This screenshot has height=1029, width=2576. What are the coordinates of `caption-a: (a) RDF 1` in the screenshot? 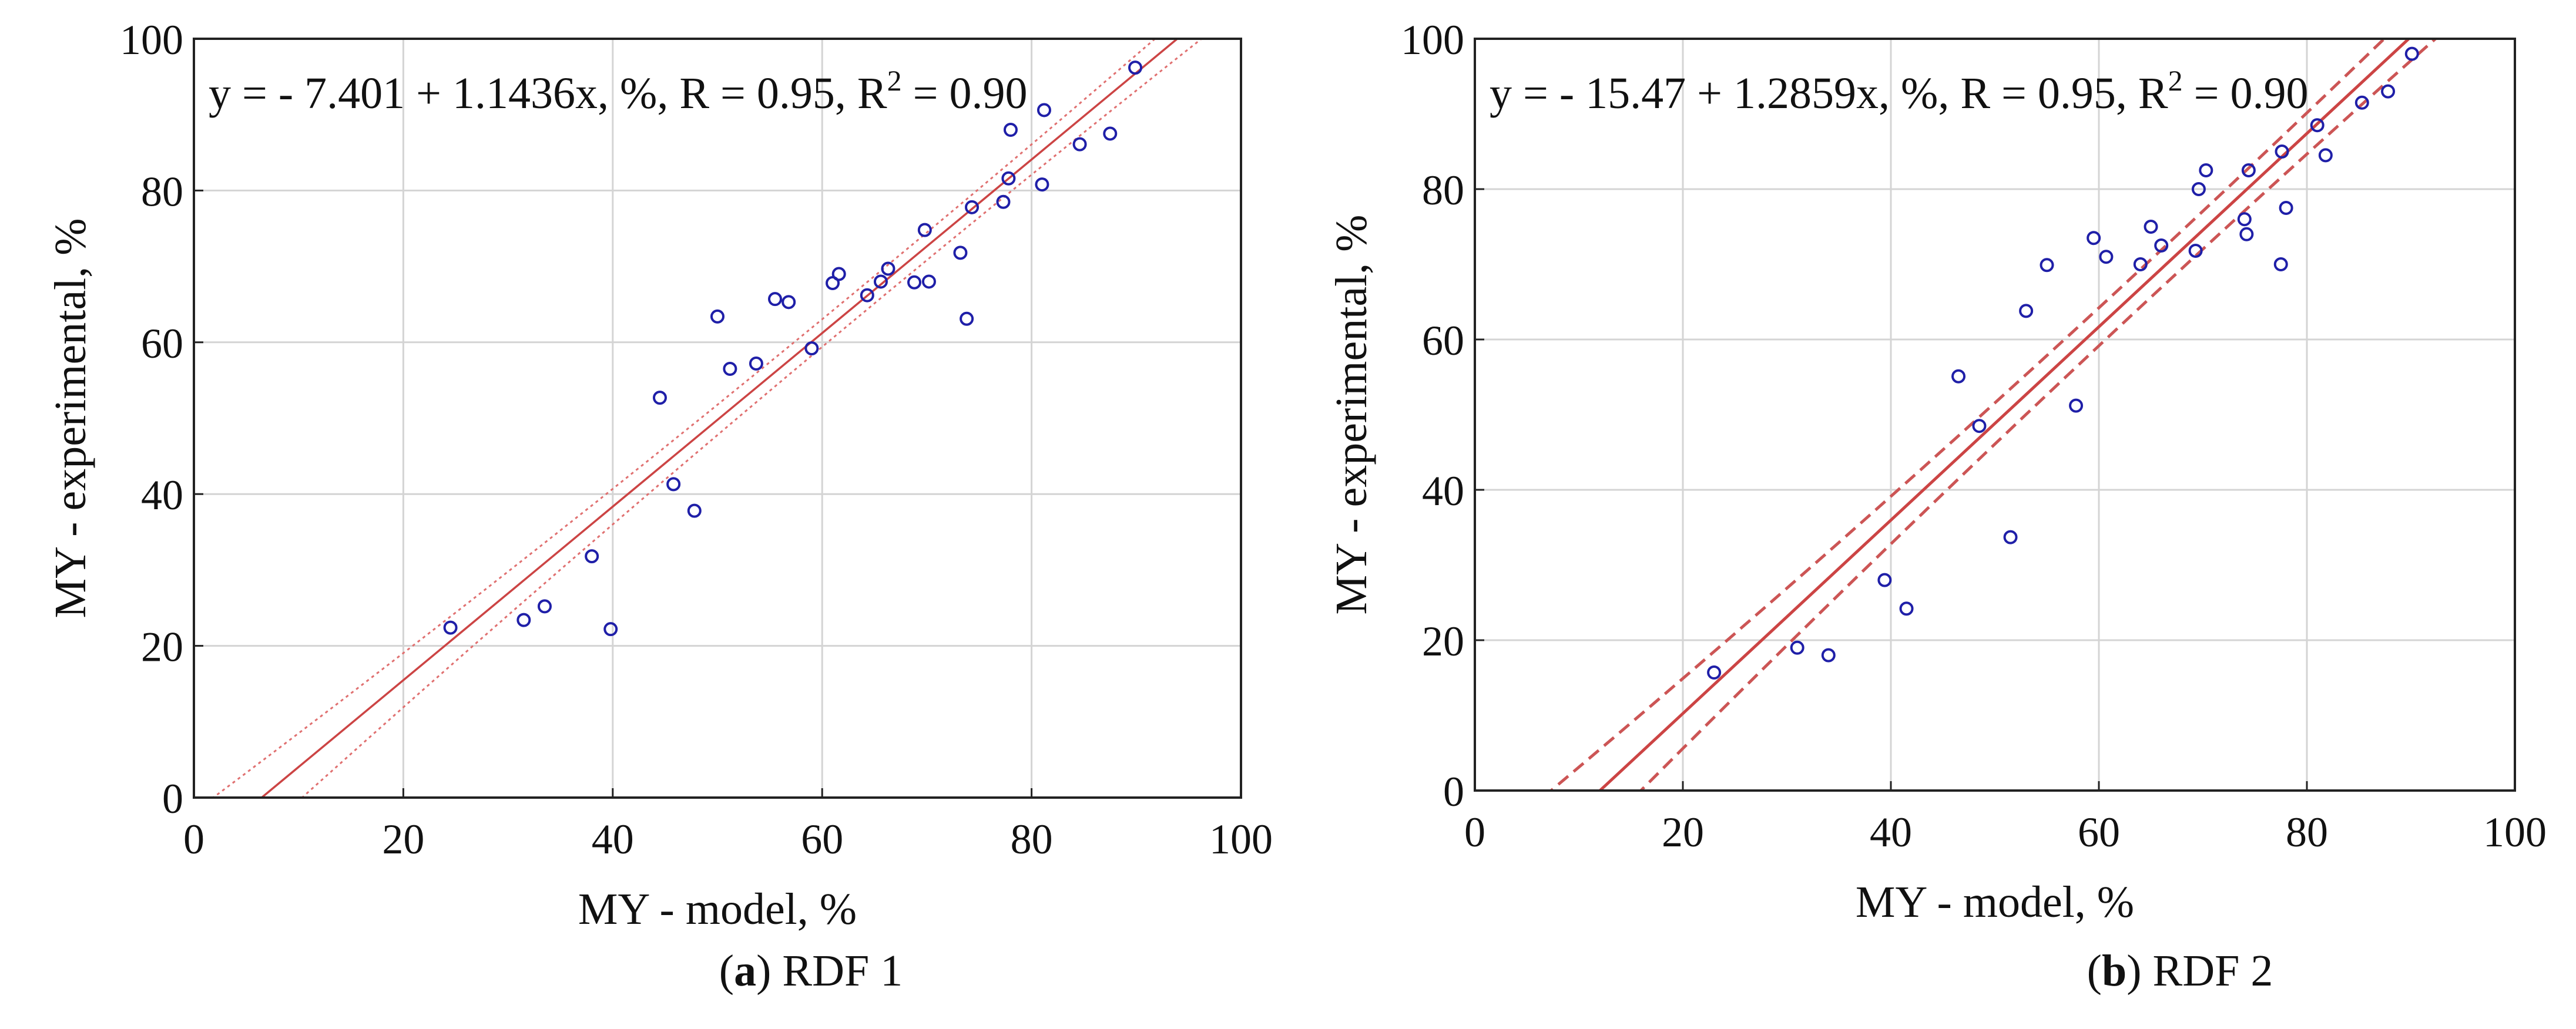 It's located at (811, 971).